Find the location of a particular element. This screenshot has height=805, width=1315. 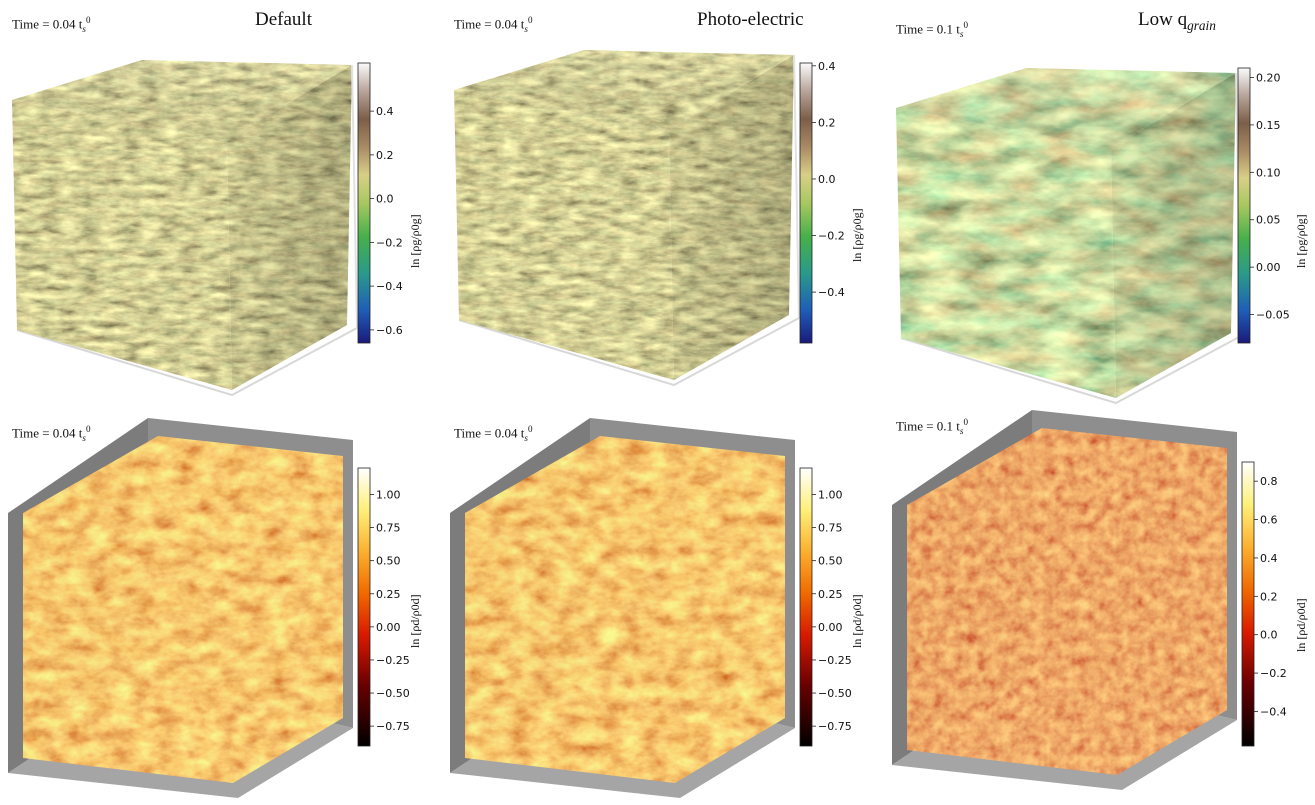

time-label-top-lowq: Time = 0.1 ts0 is located at coordinates (932, 29).